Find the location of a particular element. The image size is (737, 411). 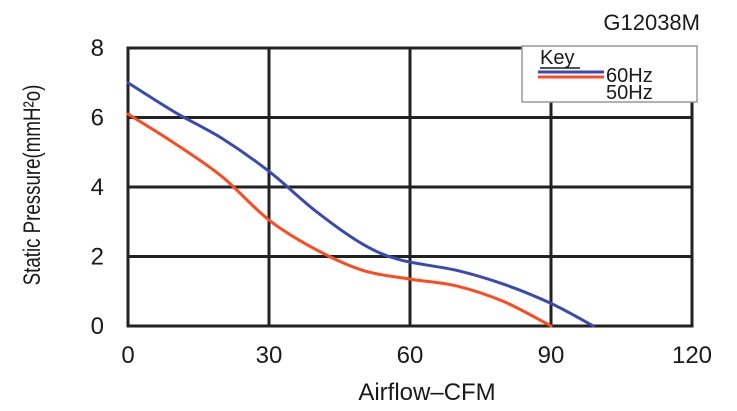

y-tick-label: 0 is located at coordinates (97, 326).